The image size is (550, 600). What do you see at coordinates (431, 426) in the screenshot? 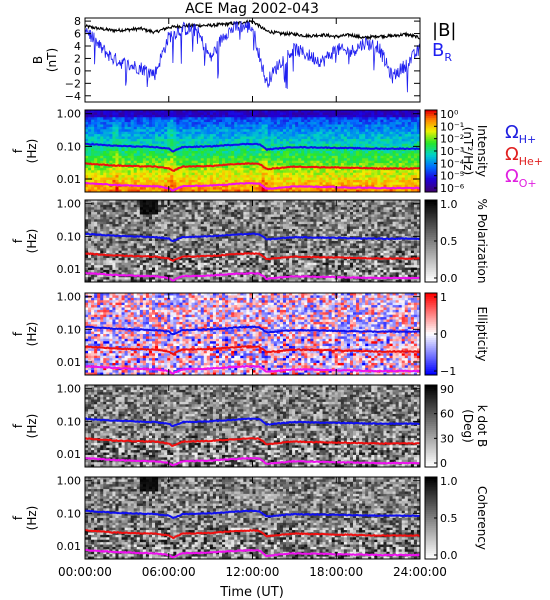
I see `colorbar-frame` at bounding box center [431, 426].